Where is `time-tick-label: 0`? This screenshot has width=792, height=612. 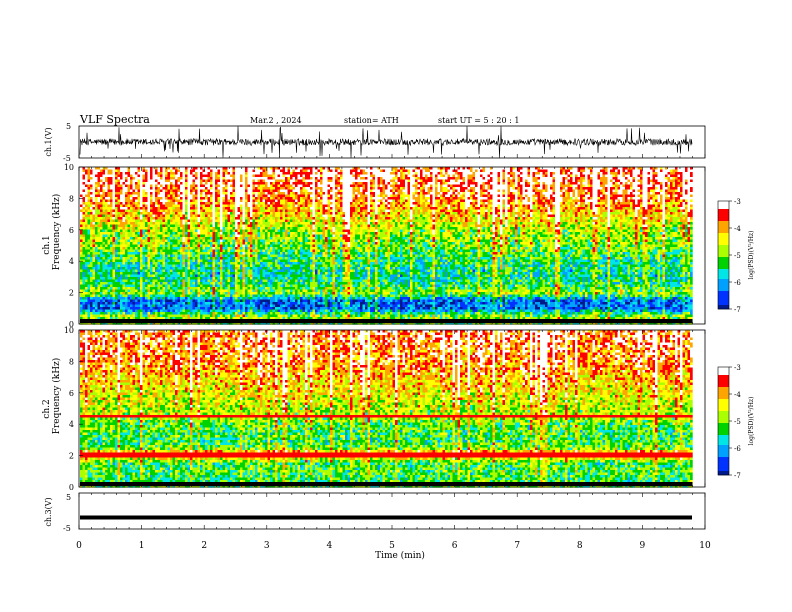
time-tick-label: 0 is located at coordinates (79, 546).